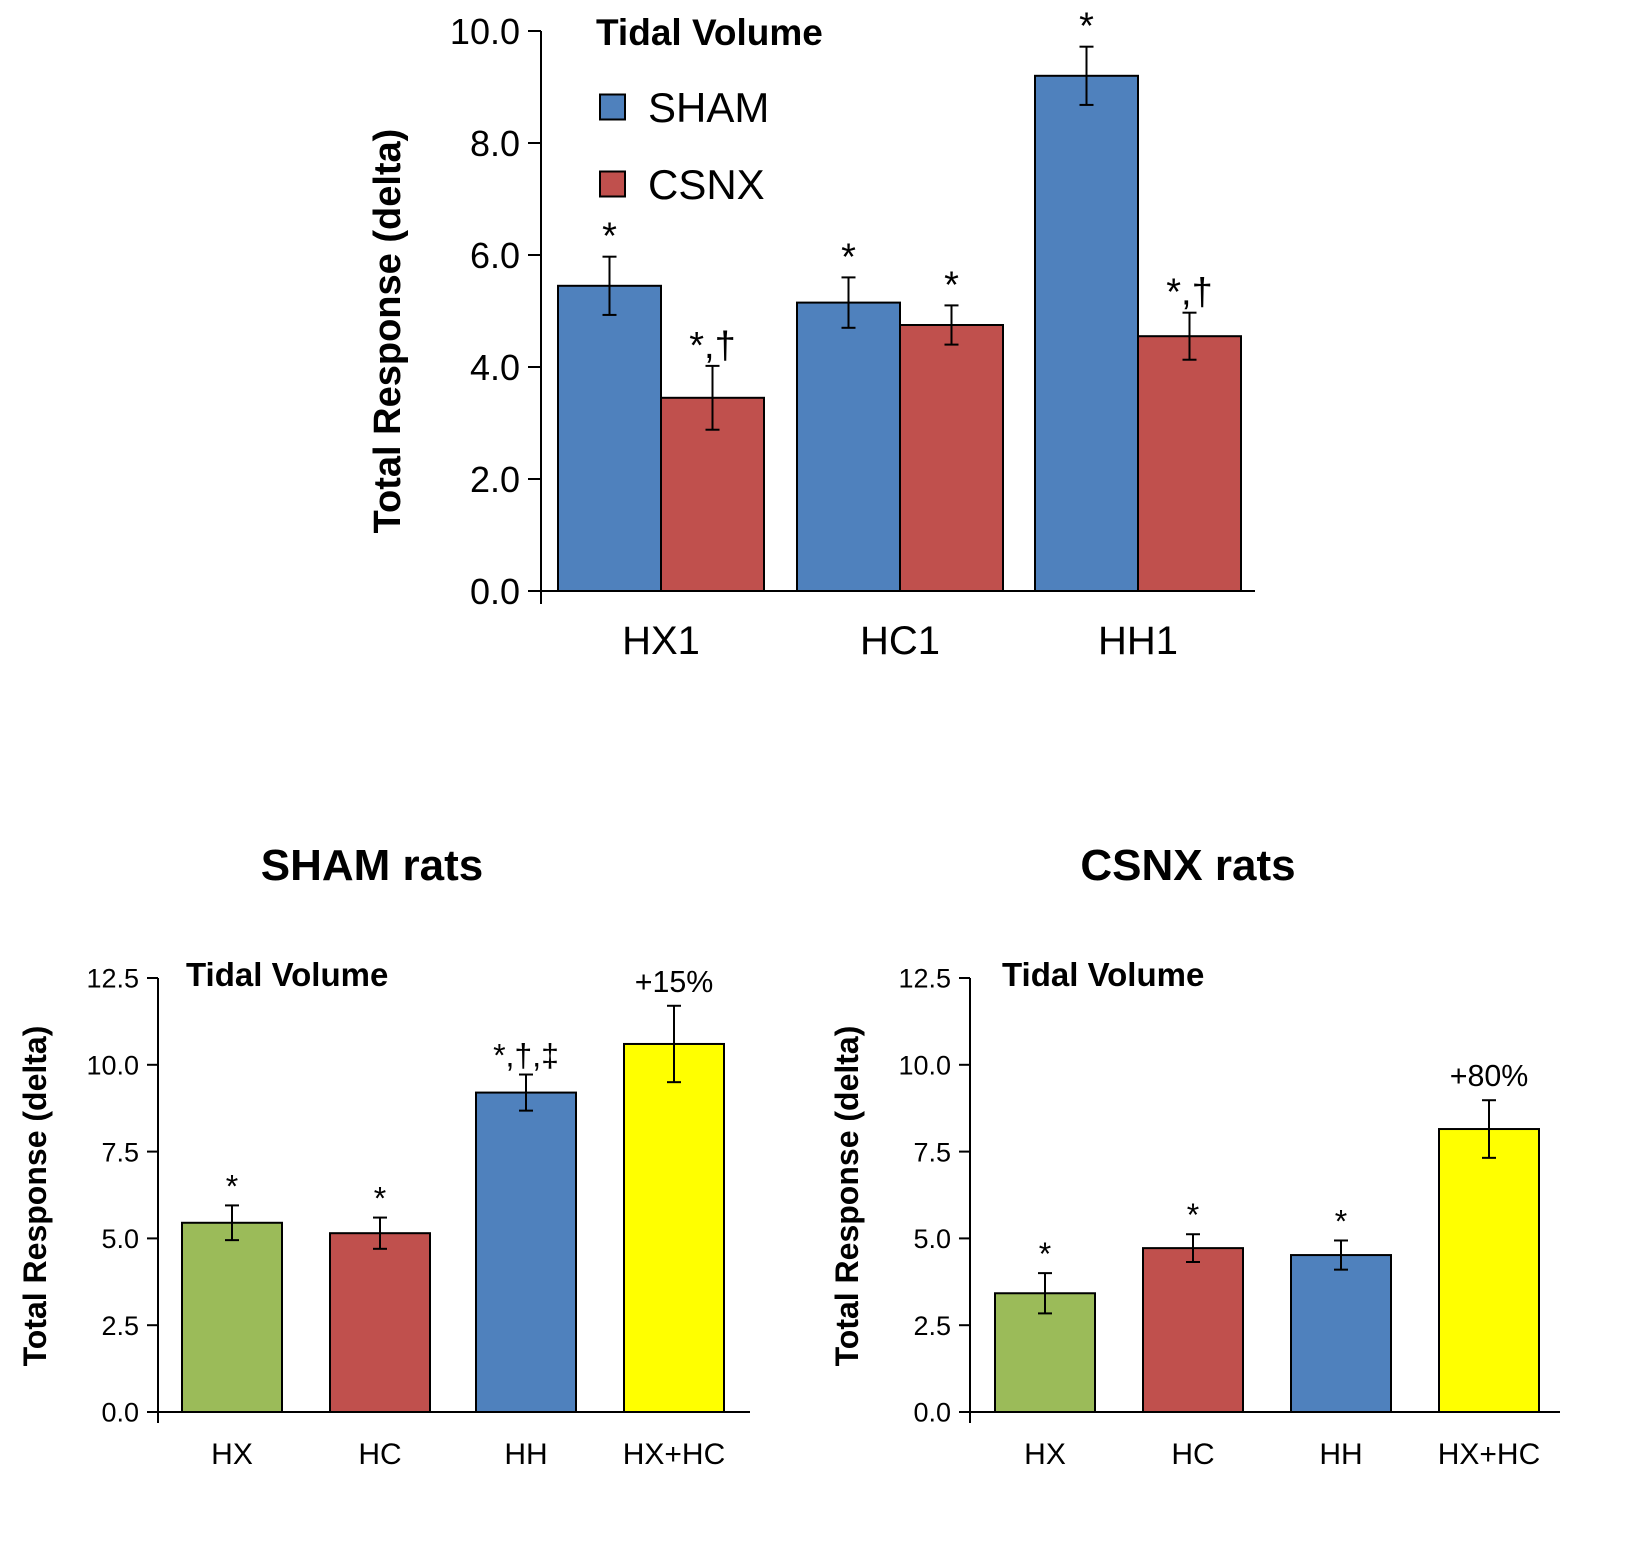 This screenshot has height=1543, width=1650. What do you see at coordinates (495, 143) in the screenshot?
I see `top-y-tick-label: 8.0` at bounding box center [495, 143].